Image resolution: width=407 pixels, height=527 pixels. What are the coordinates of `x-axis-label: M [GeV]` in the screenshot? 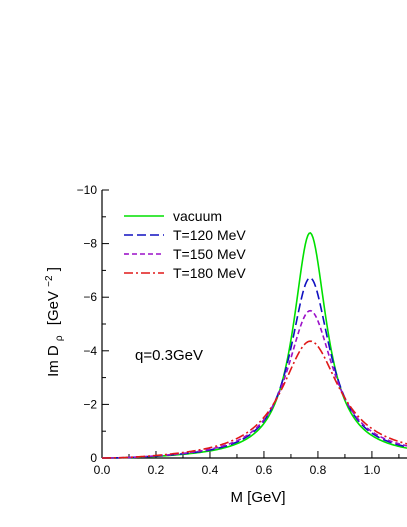 It's located at (257, 497).